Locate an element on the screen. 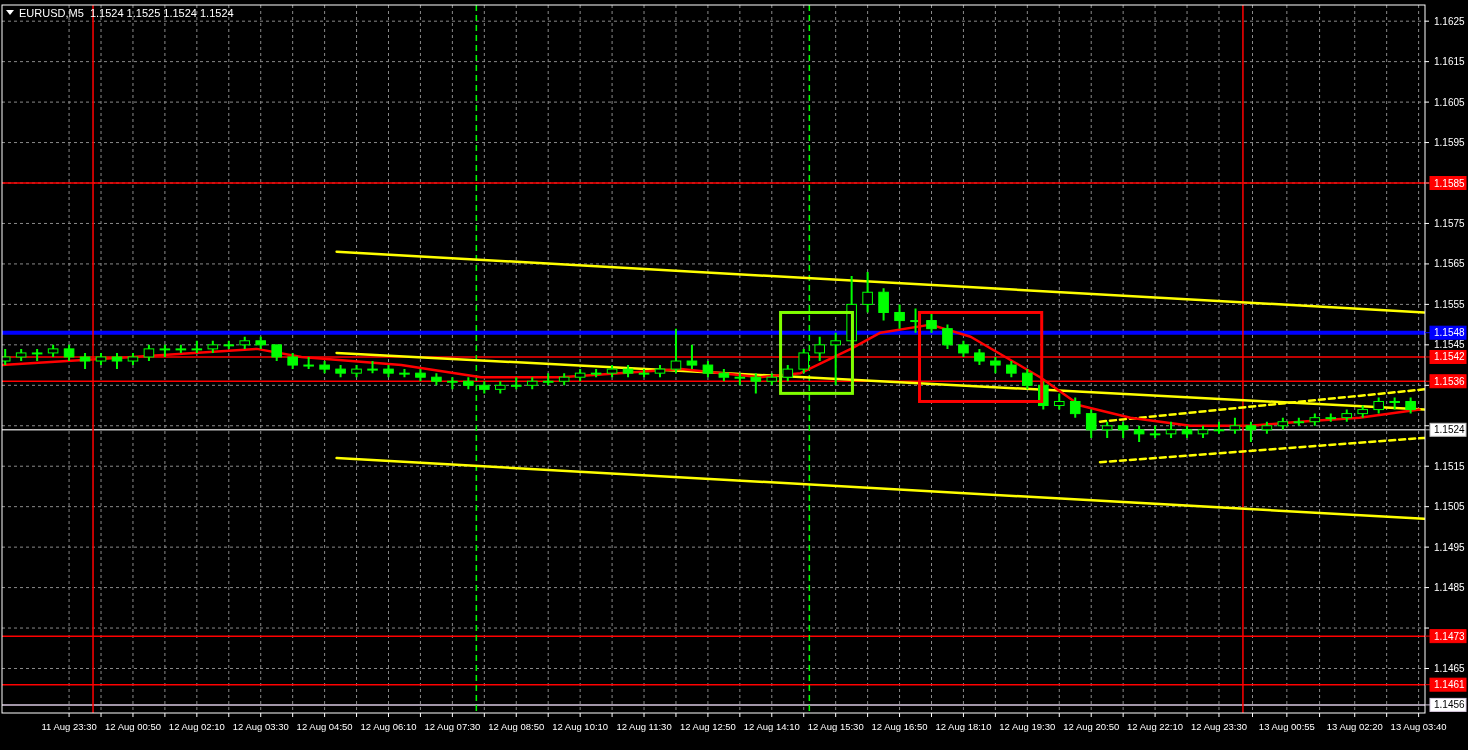 The height and width of the screenshot is (750, 1468). ref-line-label: 1.1461 is located at coordinates (1450, 685).